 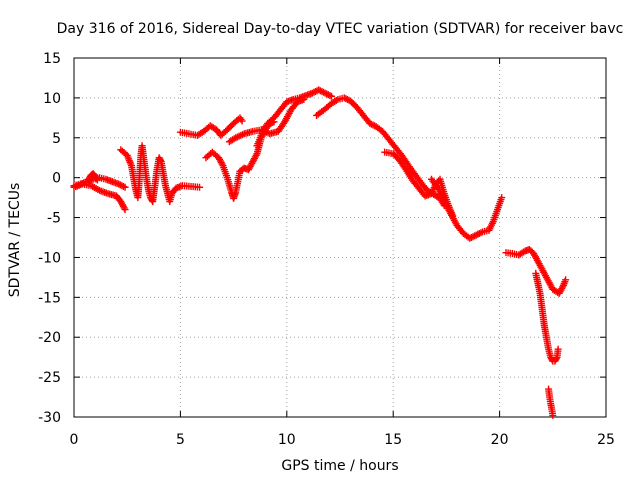 I want to click on y-tick-label: -30, so click(x=49, y=418).